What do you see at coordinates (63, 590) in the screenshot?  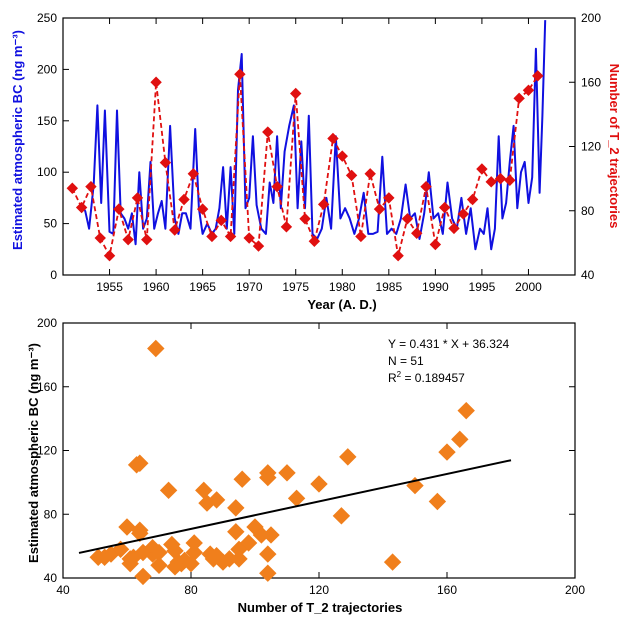 I see `bottom-x-tick-label: 40` at bounding box center [63, 590].